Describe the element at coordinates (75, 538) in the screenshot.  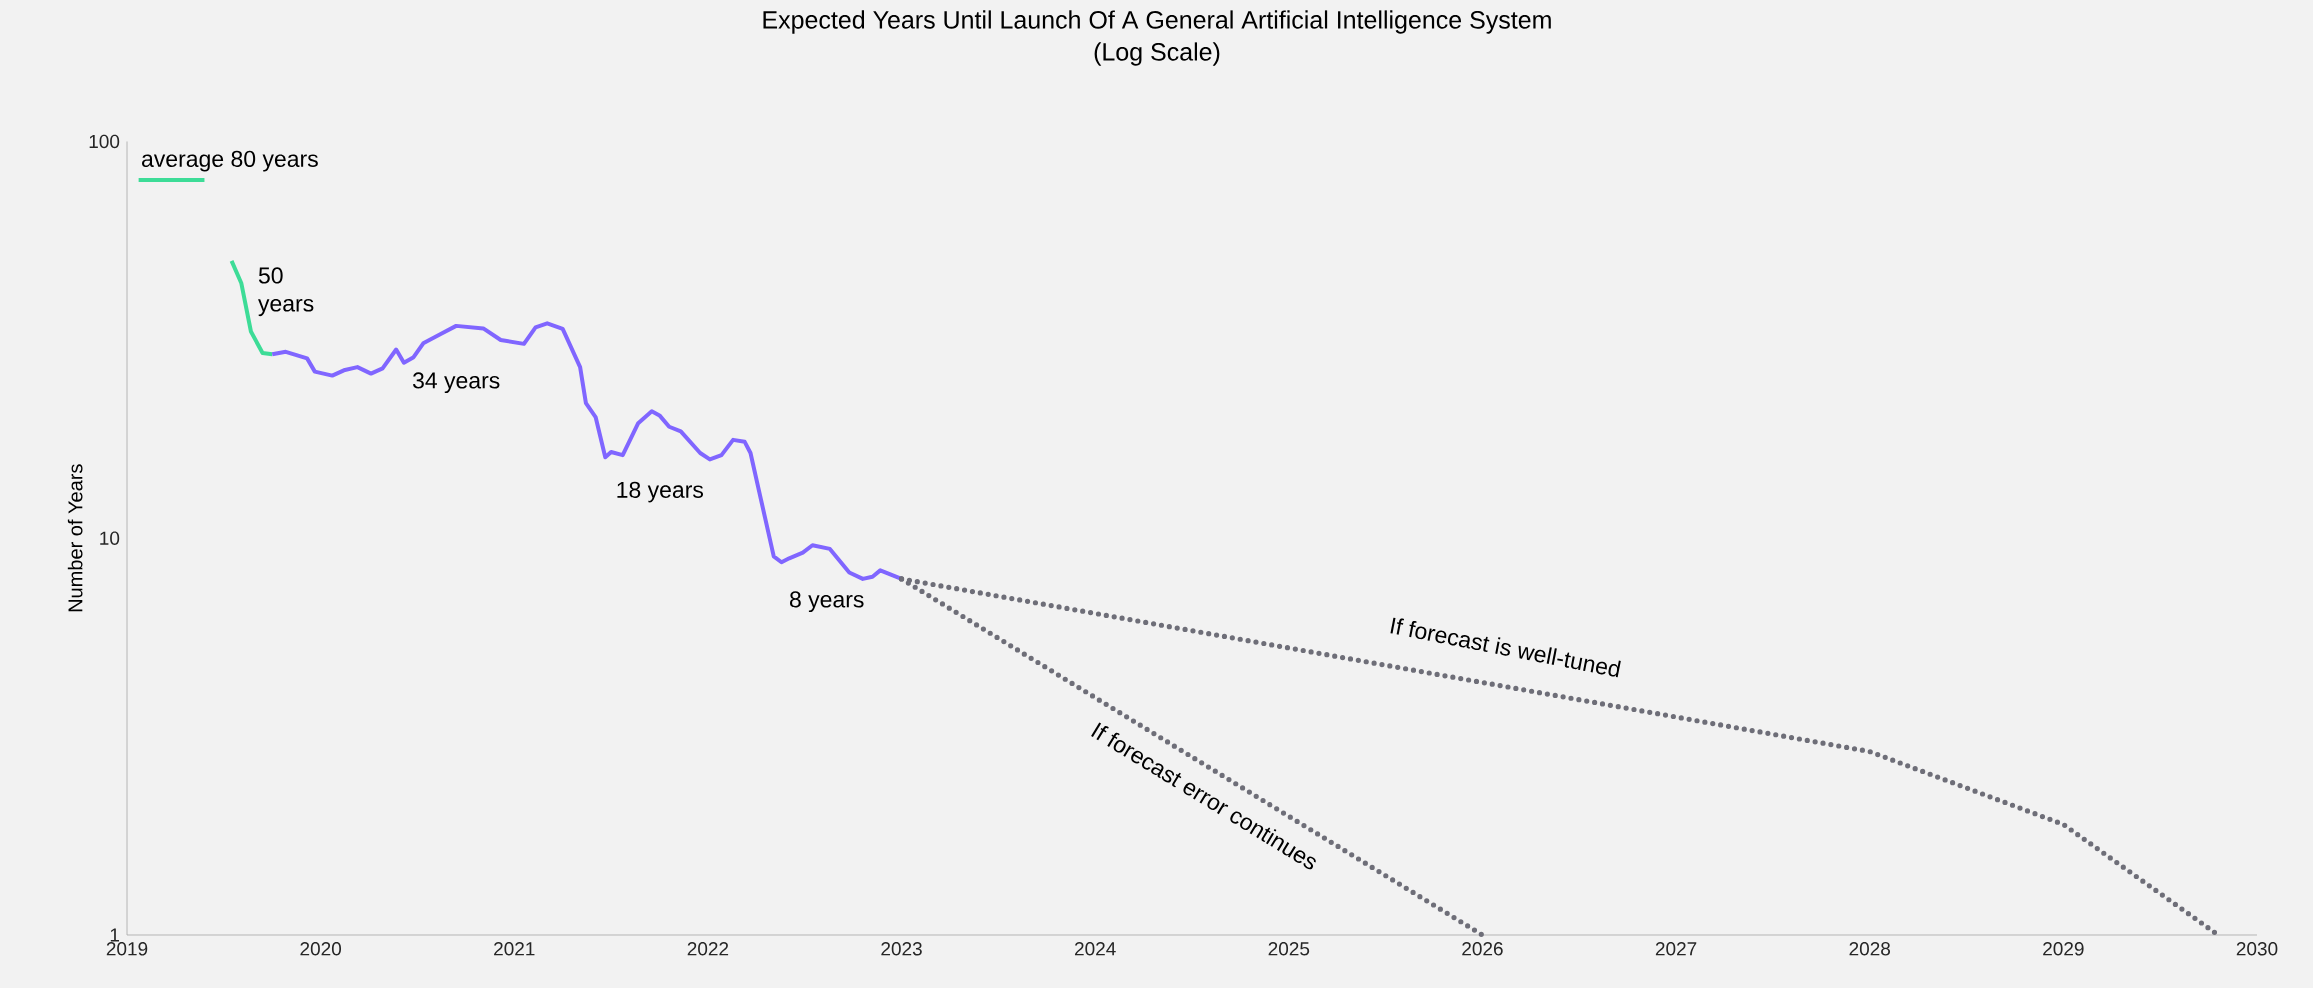
I see `y-axis-title: Number of Years` at that location.